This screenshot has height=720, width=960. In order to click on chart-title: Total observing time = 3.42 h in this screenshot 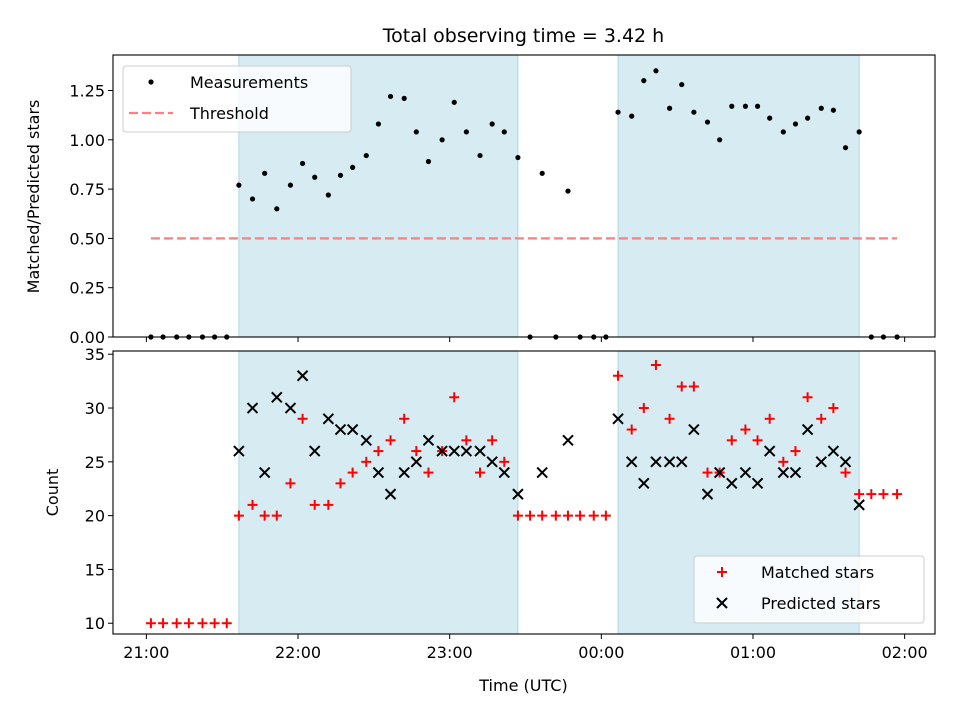, I will do `click(523, 36)`.